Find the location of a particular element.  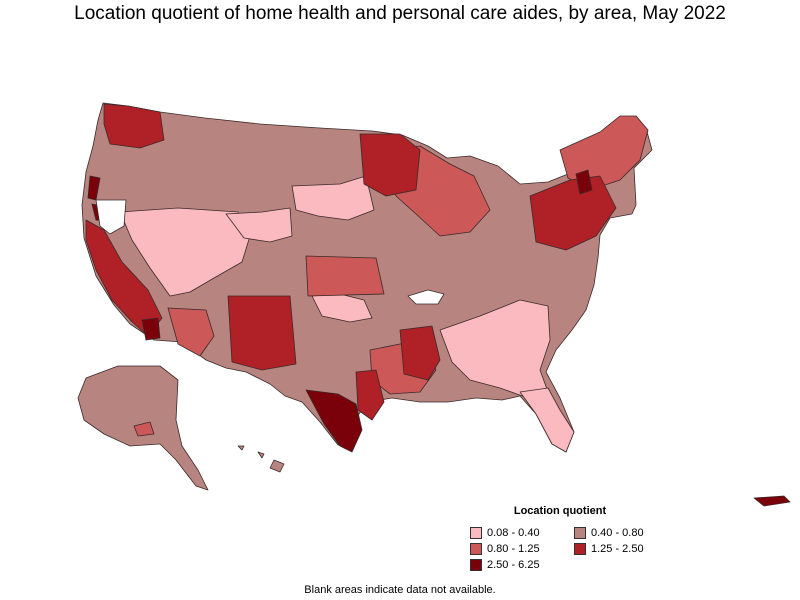

legend-label: 0.80 - 1.25 is located at coordinates (513, 548).